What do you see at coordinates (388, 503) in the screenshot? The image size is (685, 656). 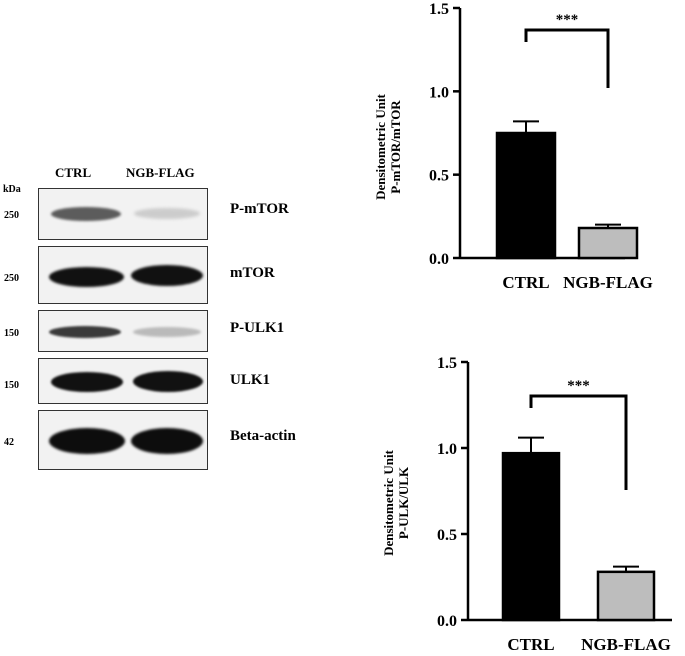 I see `chart2-ylabel-line1: Densitometric Unit` at bounding box center [388, 503].